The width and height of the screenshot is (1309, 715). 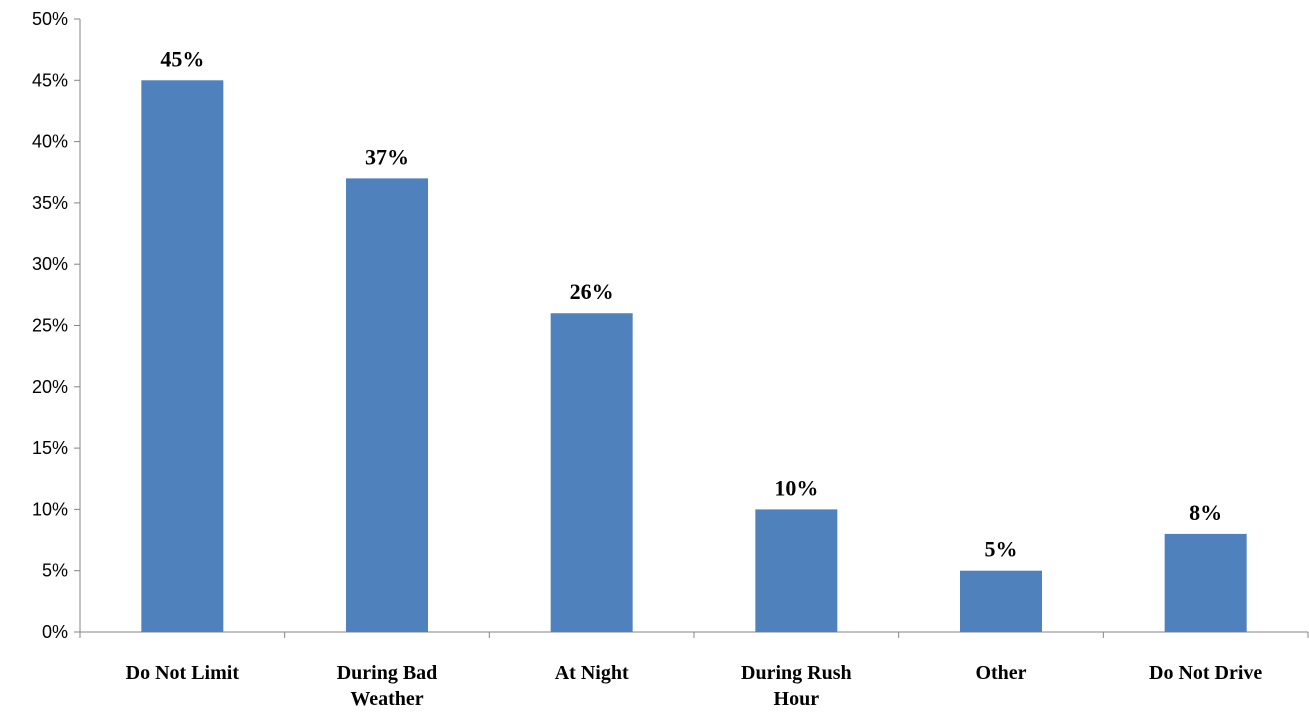 I want to click on bar-value-label: 5%, so click(x=1001, y=549).